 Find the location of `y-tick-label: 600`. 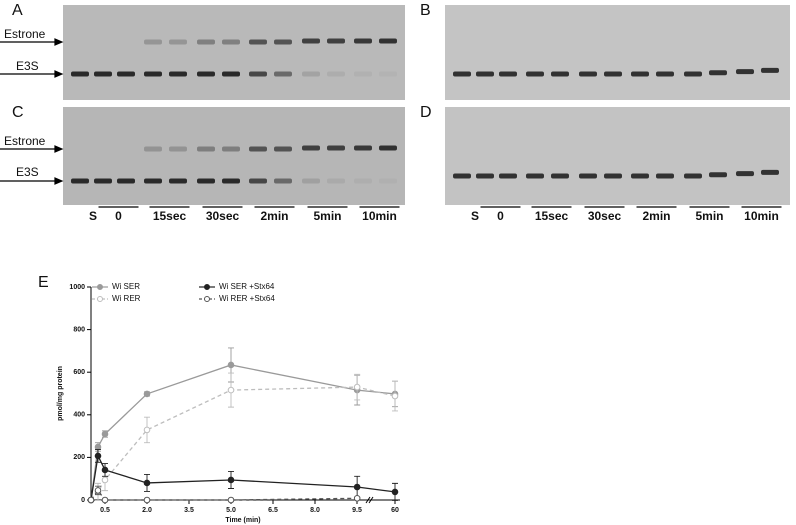

y-tick-label: 600 is located at coordinates (79, 372).